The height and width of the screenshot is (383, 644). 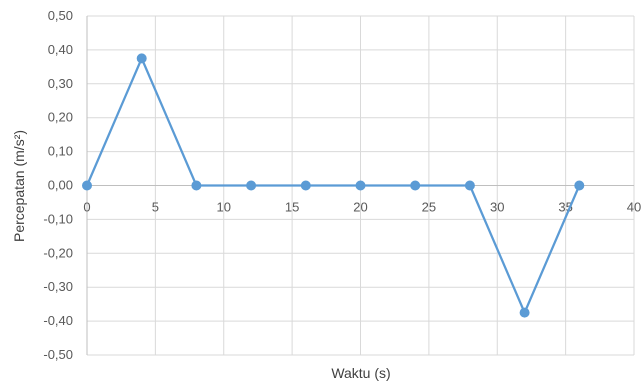 I want to click on x-tick-labels: 0 5 10 15 20 25 30 35 40, so click(x=362, y=207).